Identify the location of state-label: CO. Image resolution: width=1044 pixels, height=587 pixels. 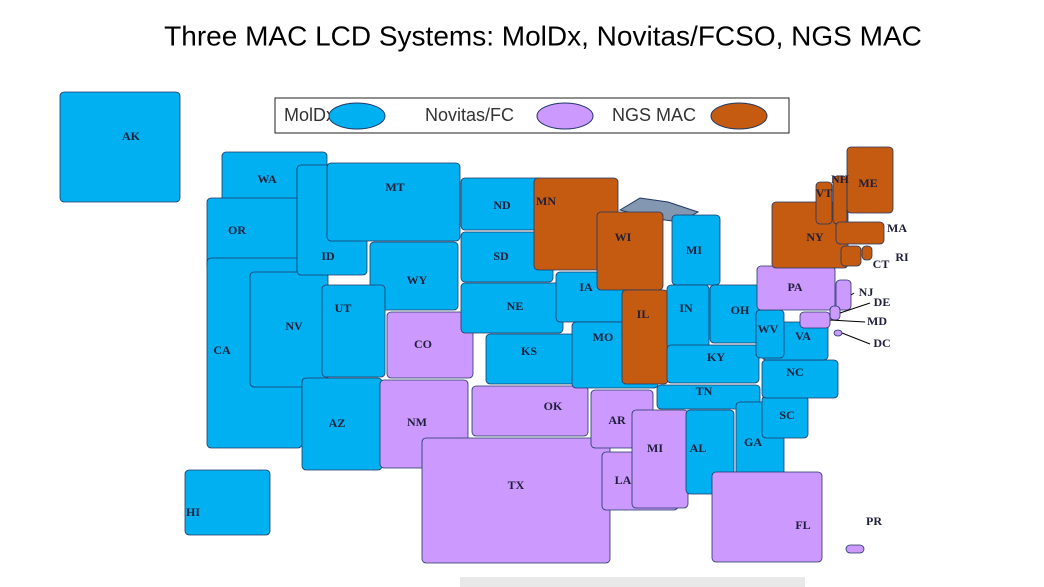
(423, 344).